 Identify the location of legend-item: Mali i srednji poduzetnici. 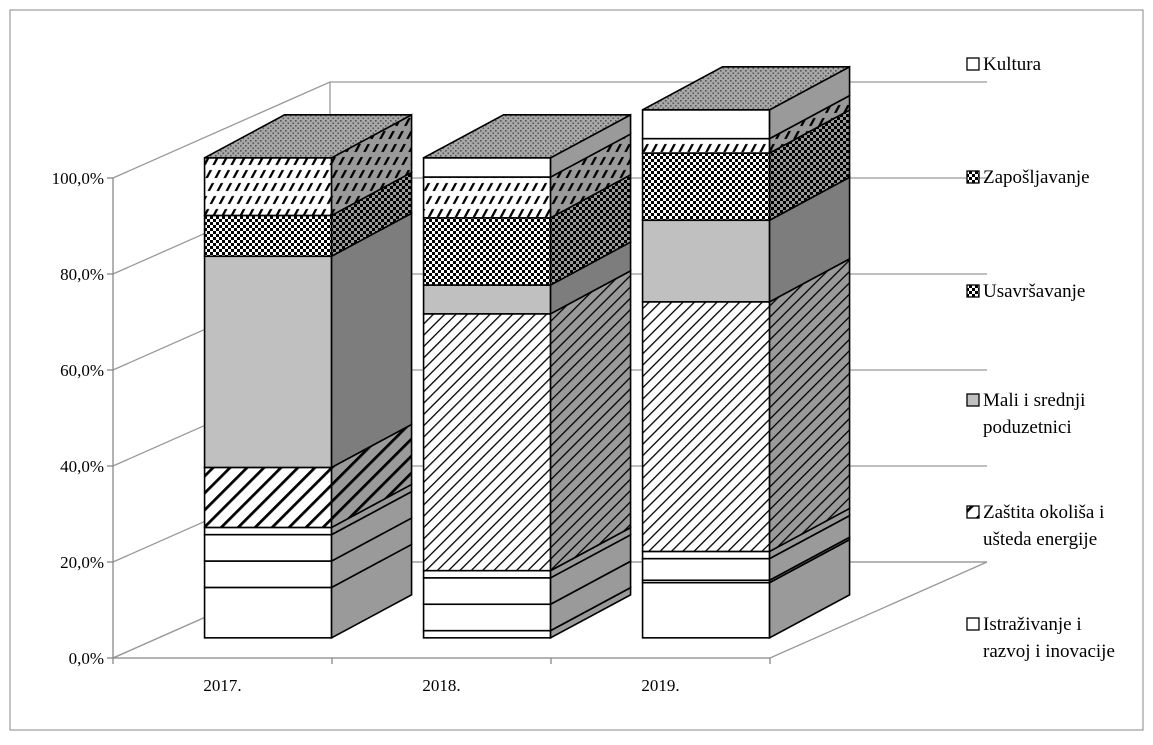
(1025, 414).